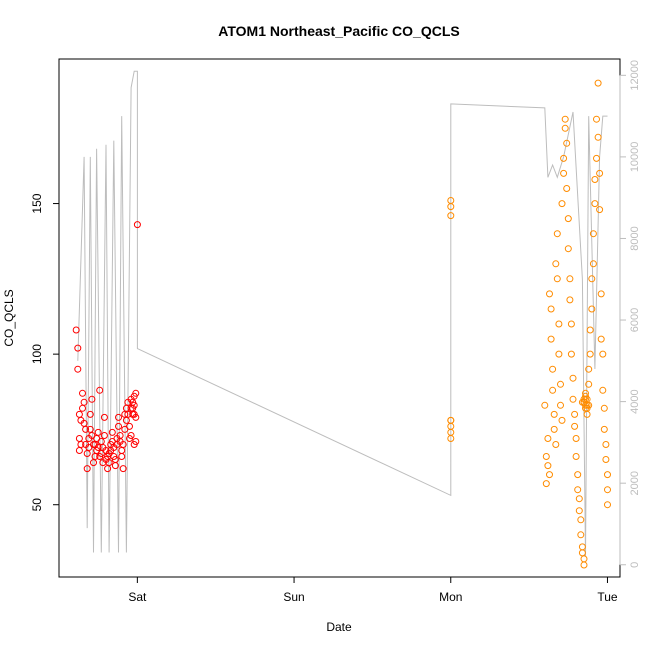 This screenshot has width=650, height=650. Describe the element at coordinates (635, 238) in the screenshot. I see `right-tick-label: 8000` at that location.